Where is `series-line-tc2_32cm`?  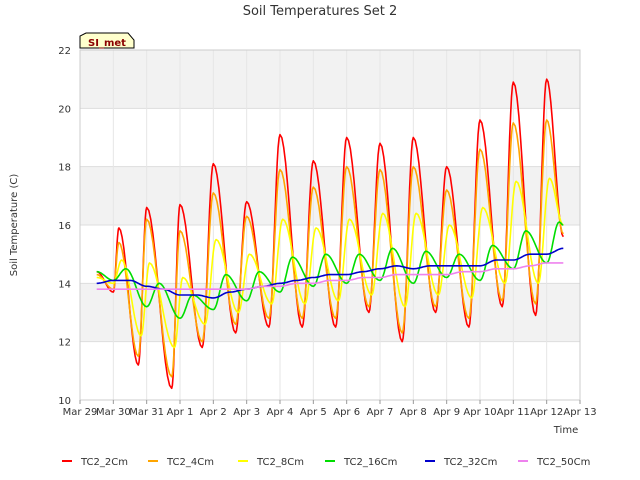
series-line-tc2_32cm is located at coordinates (330, 273).